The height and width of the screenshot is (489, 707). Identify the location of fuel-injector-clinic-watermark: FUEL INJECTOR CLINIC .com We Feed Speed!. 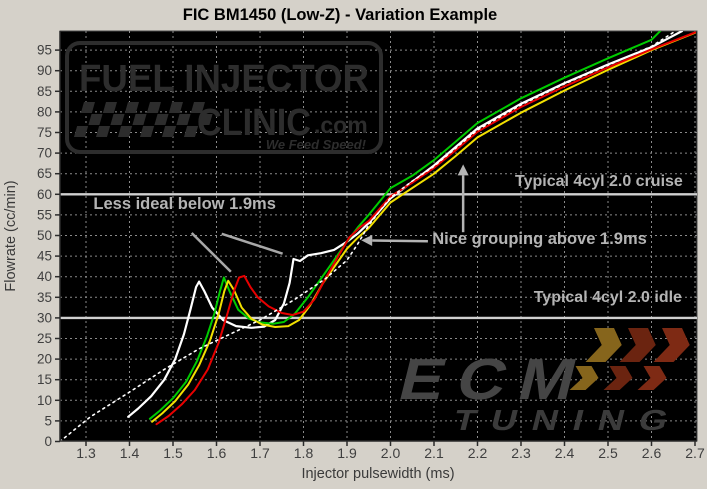
(224, 97).